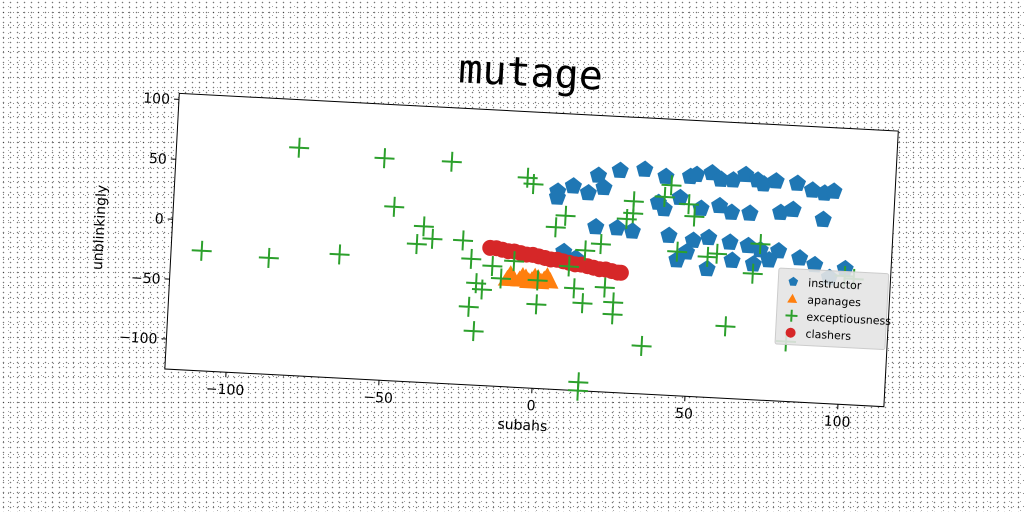 The width and height of the screenshot is (1024, 512). I want to click on x-tick-label: 50, so click(684, 414).